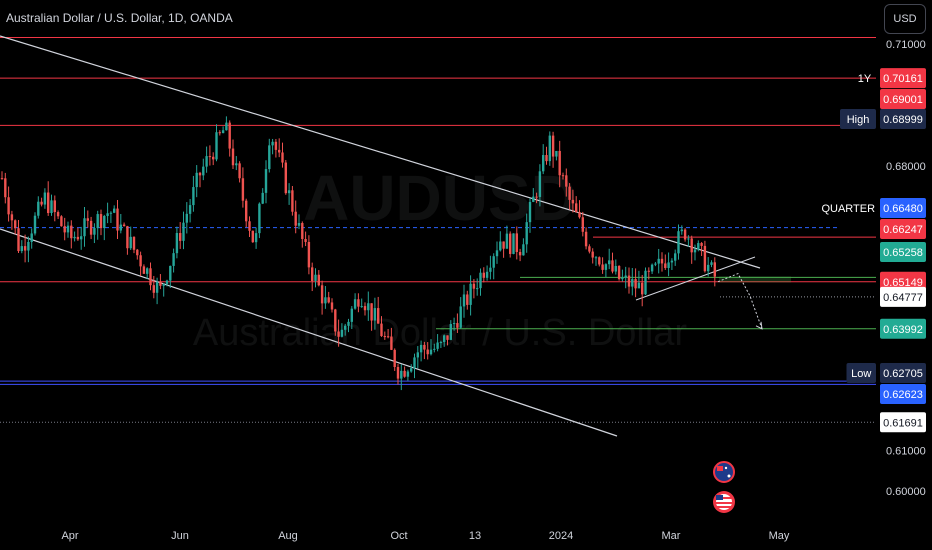 The height and width of the screenshot is (550, 932). Describe the element at coordinates (905, 19) in the screenshot. I see `currency-button: USD` at that location.